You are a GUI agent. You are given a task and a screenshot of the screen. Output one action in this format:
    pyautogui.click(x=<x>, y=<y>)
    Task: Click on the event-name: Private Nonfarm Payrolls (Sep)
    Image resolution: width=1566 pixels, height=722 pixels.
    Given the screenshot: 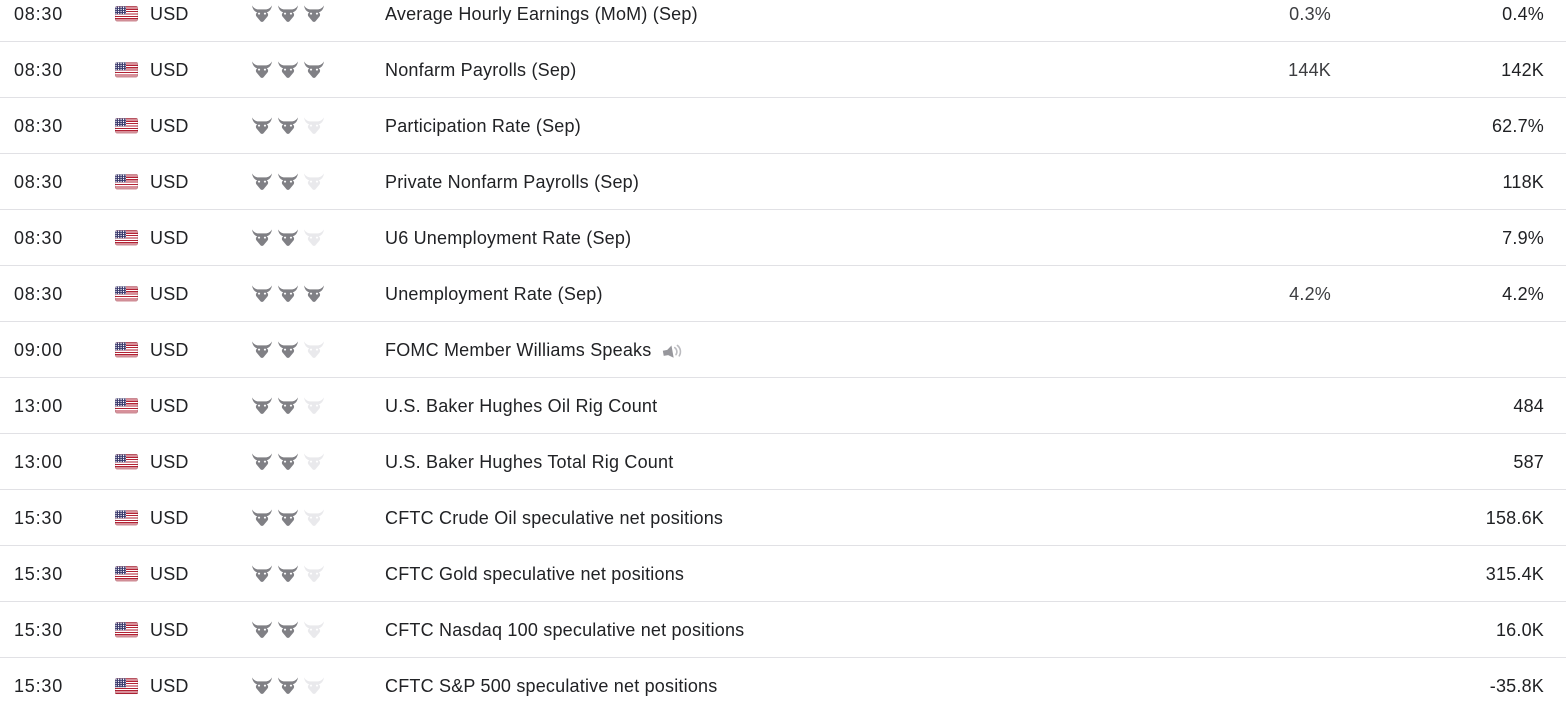 What is the action you would take?
    pyautogui.click(x=512, y=181)
    